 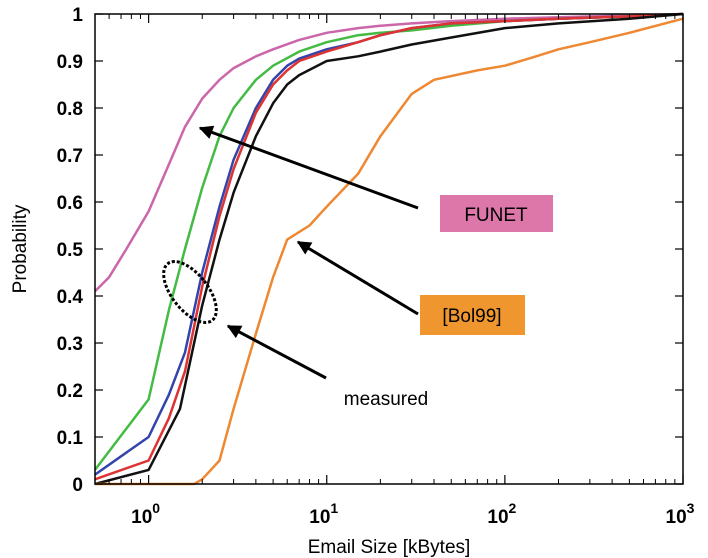 What do you see at coordinates (20, 248) in the screenshot?
I see `y-axis-title: Probability` at bounding box center [20, 248].